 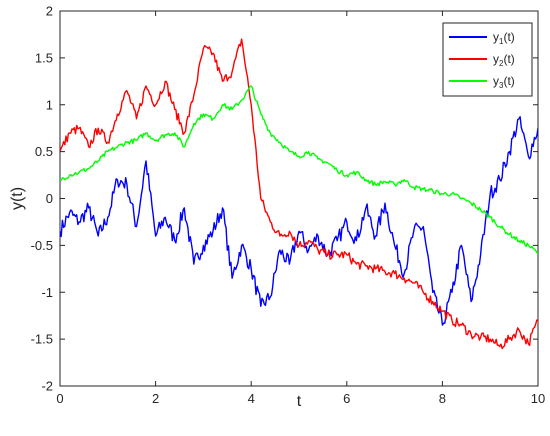 I want to click on x-axis-label: t, so click(x=299, y=401).